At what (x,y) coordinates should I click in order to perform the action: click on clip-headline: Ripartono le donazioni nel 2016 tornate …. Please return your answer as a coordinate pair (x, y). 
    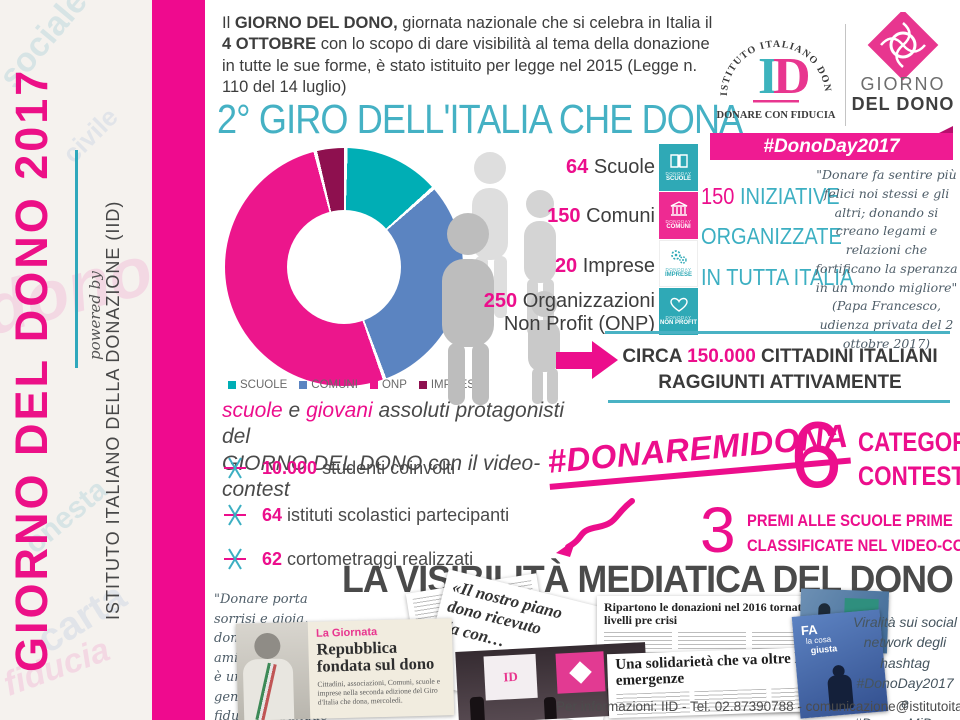
    Looking at the image, I should click on (712, 614).